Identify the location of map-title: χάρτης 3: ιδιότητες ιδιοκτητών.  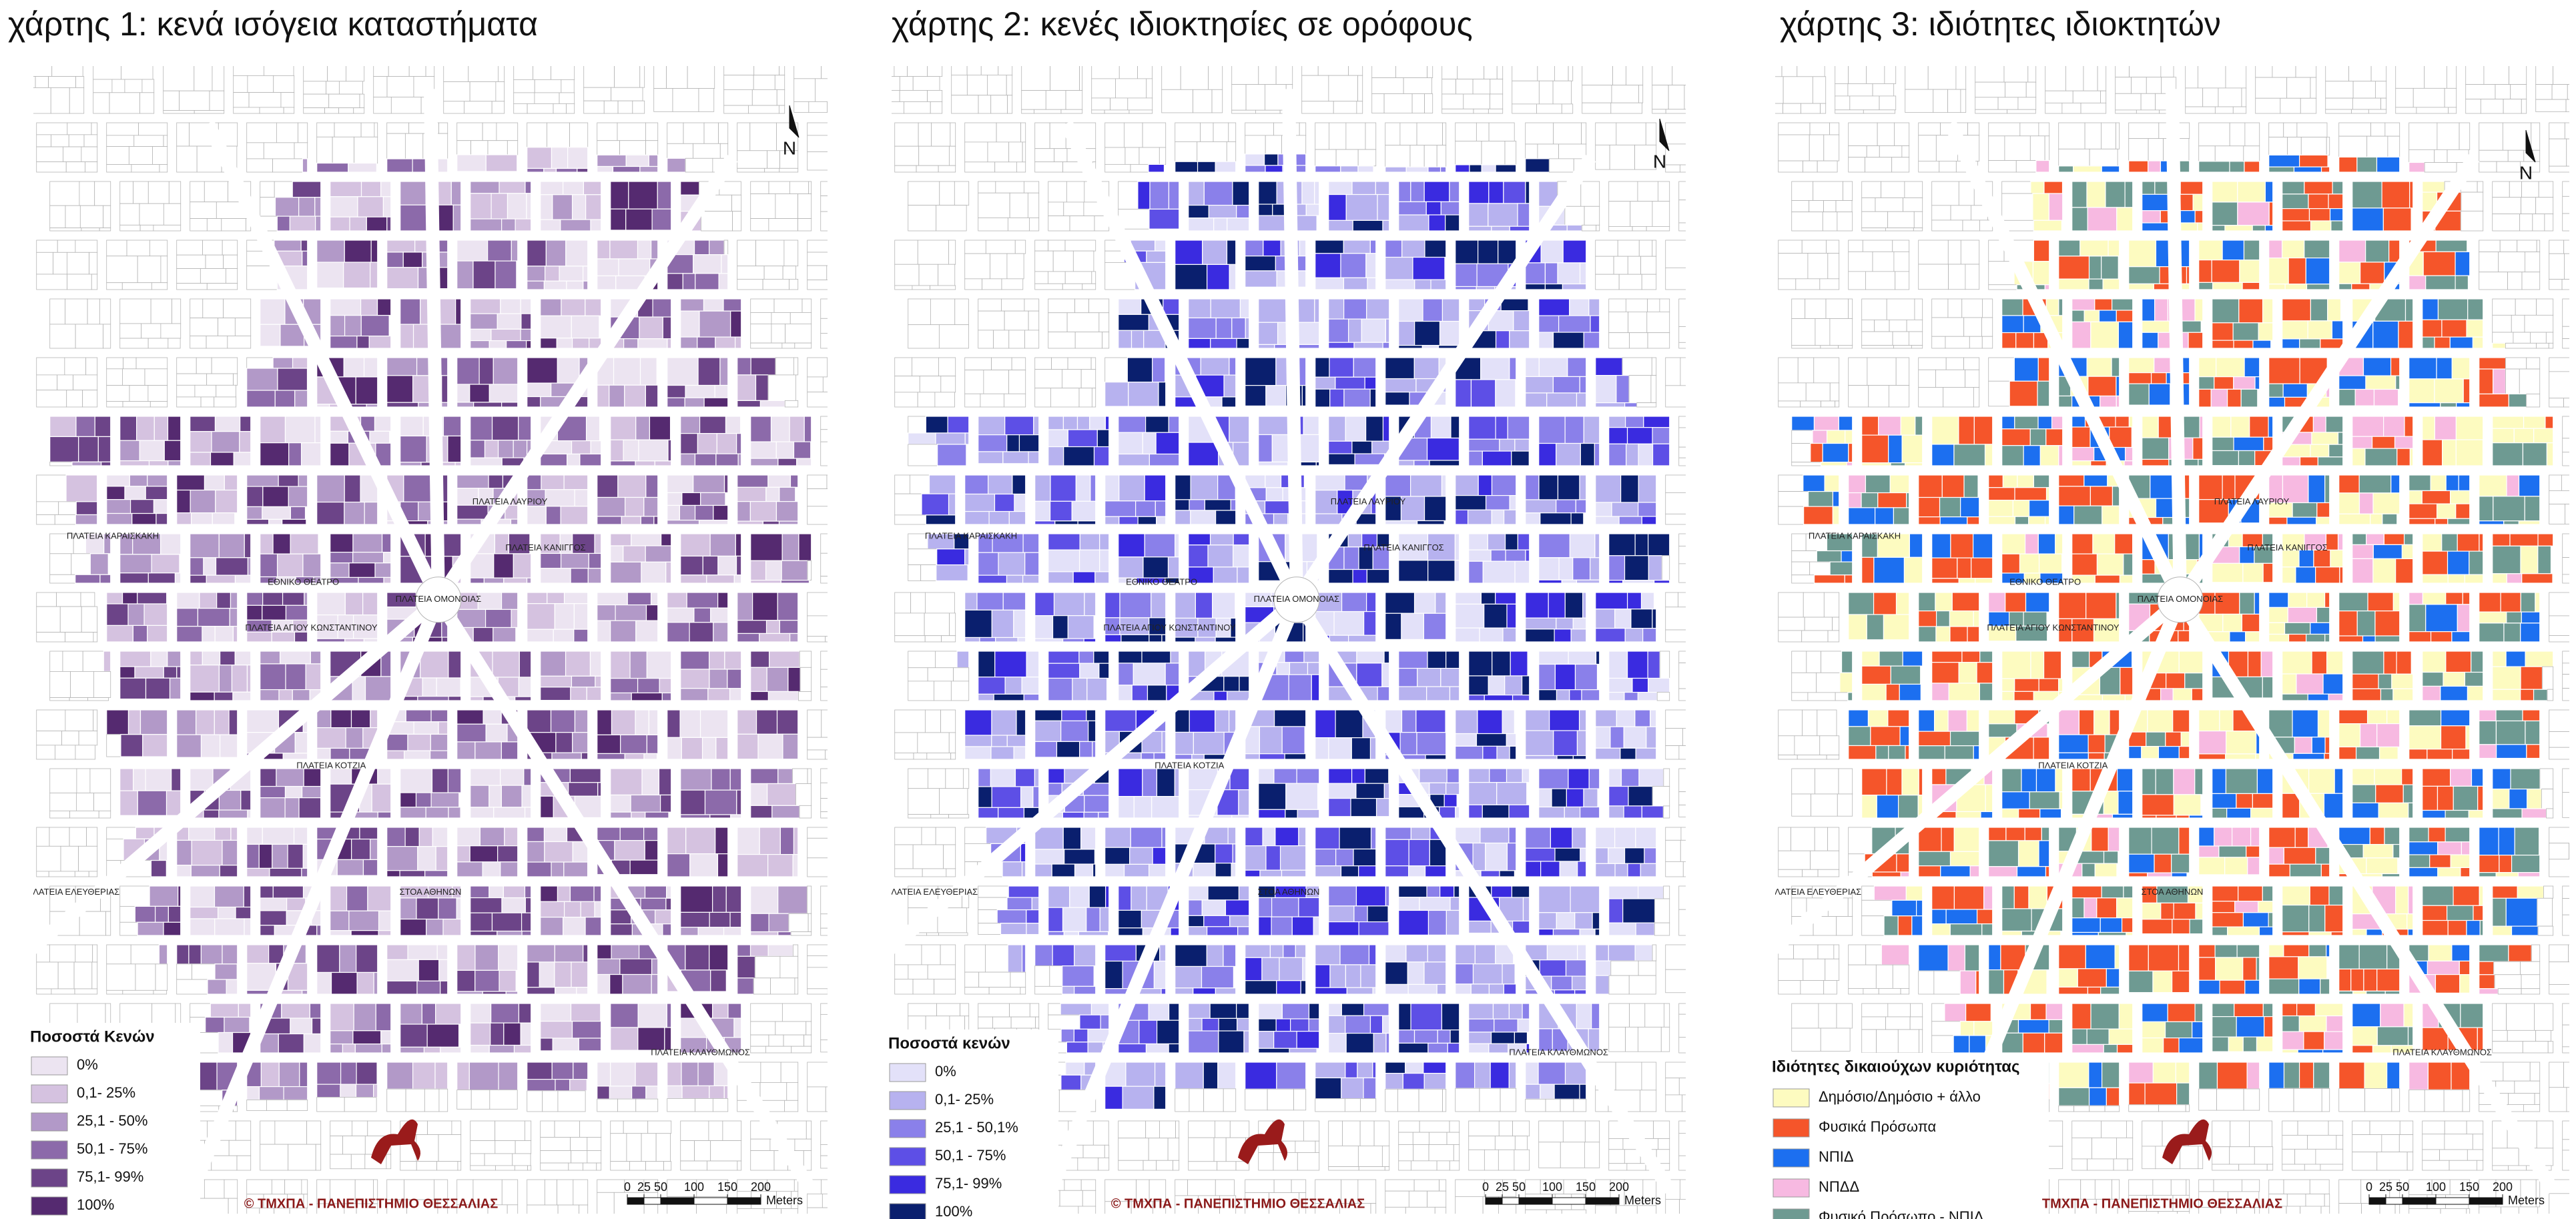
(2000, 24).